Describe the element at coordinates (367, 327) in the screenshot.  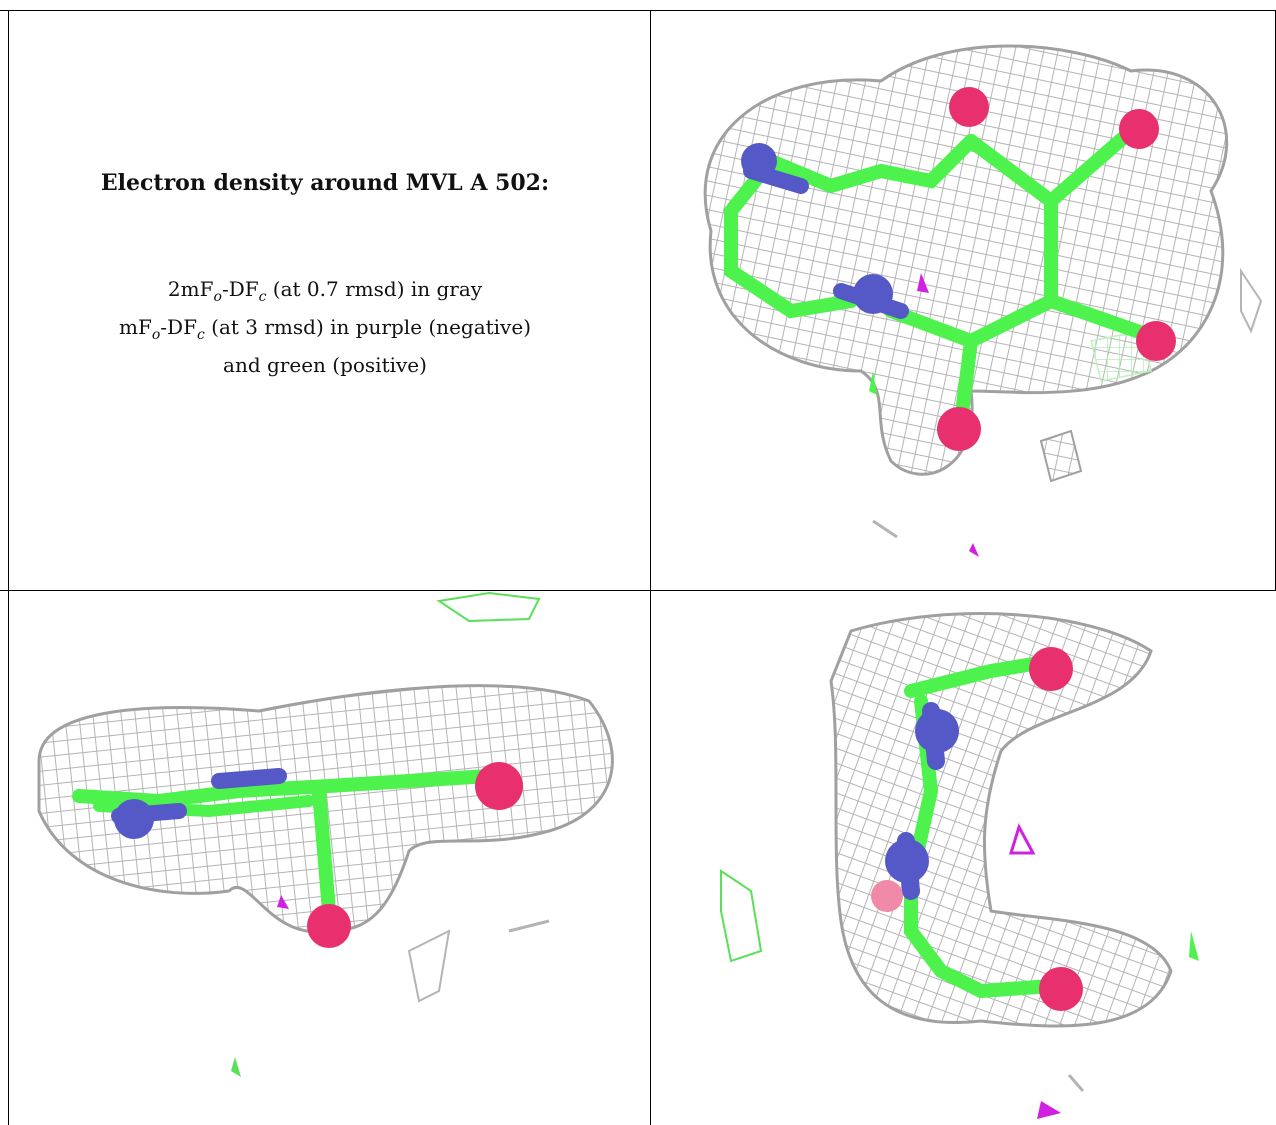
I see `caption-text: (at 3 rmsd) in purple (negative)` at that location.